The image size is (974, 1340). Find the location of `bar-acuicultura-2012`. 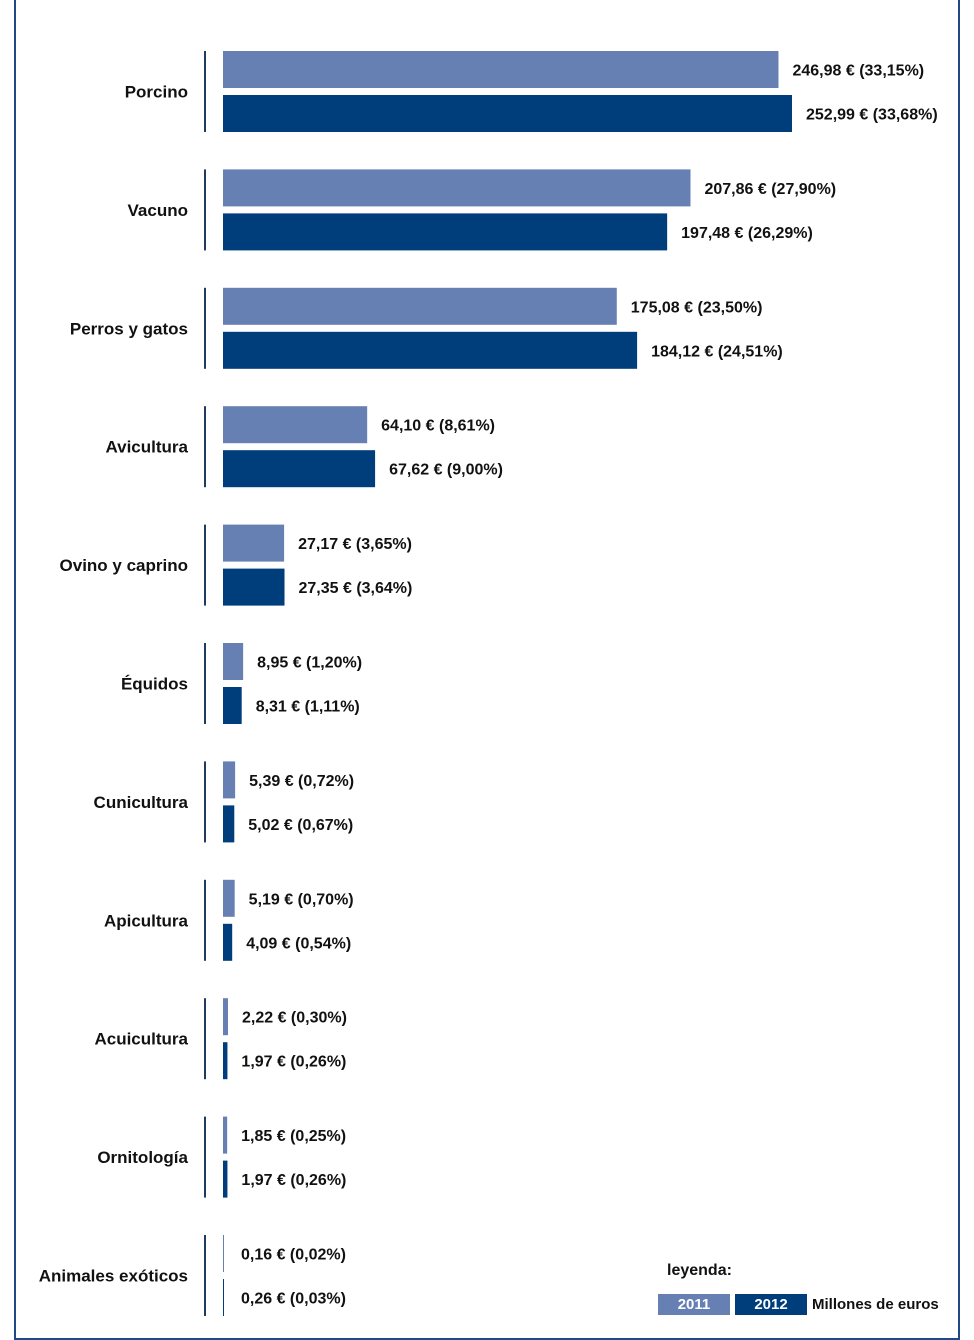

bar-acuicultura-2012 is located at coordinates (225, 1061).